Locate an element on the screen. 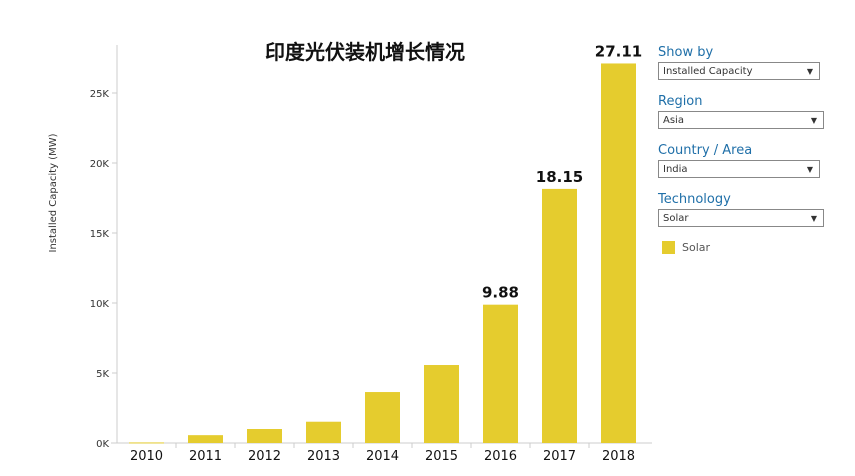 The image size is (855, 476). region-dropdown: Asia ▼ is located at coordinates (741, 120).